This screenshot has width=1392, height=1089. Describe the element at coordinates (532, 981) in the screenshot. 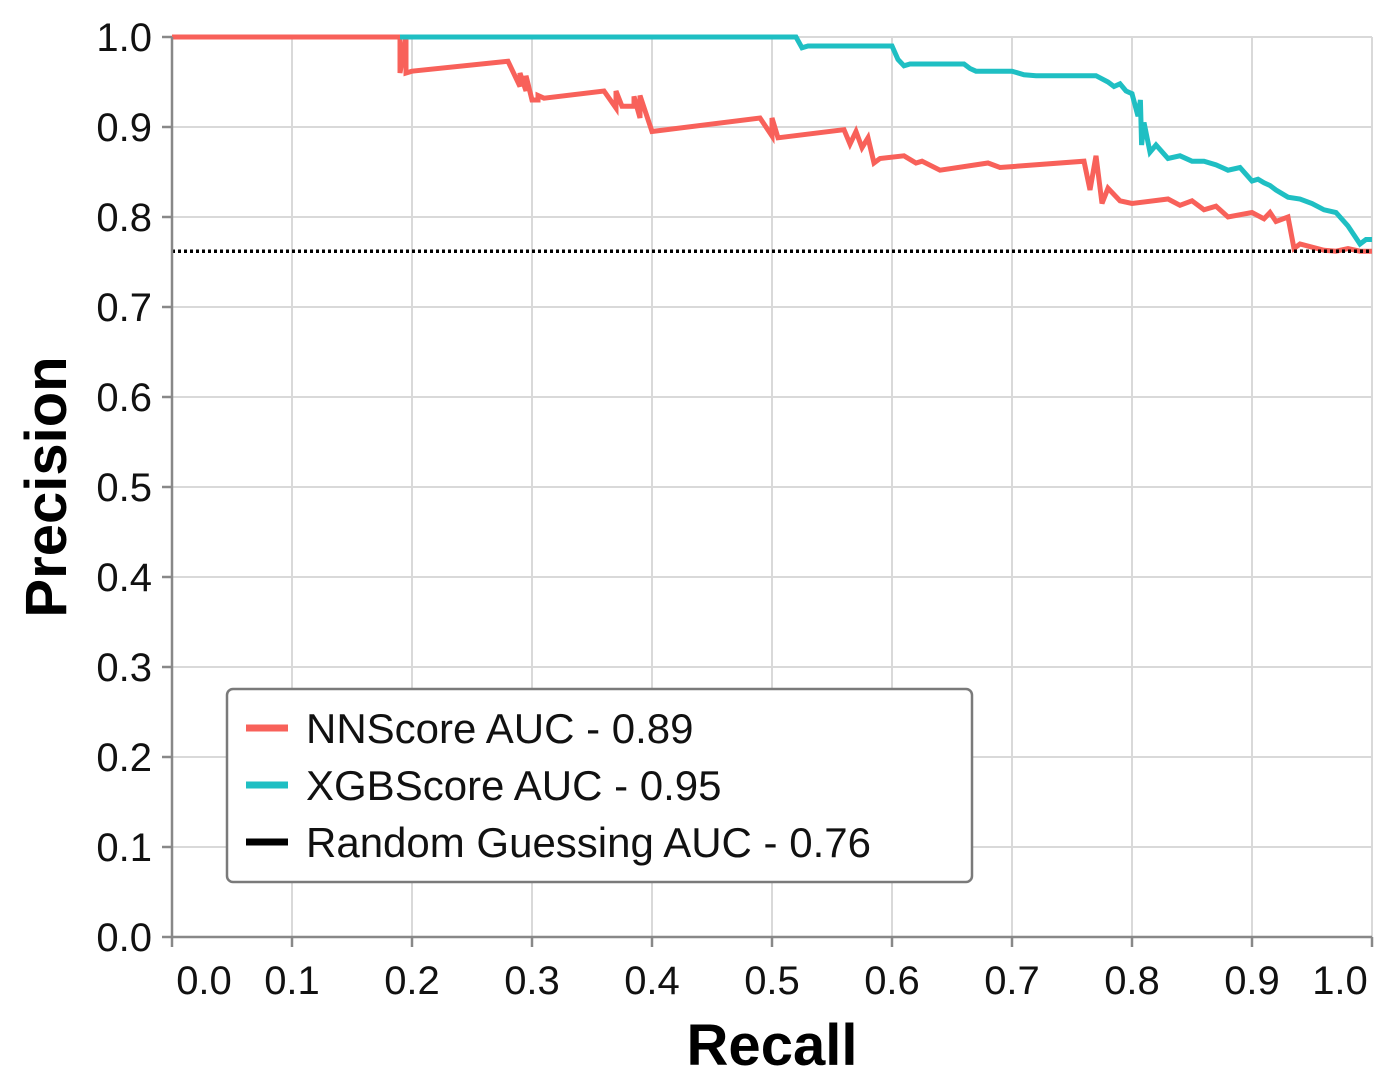

I see `x-tick-label: 0.3` at that location.